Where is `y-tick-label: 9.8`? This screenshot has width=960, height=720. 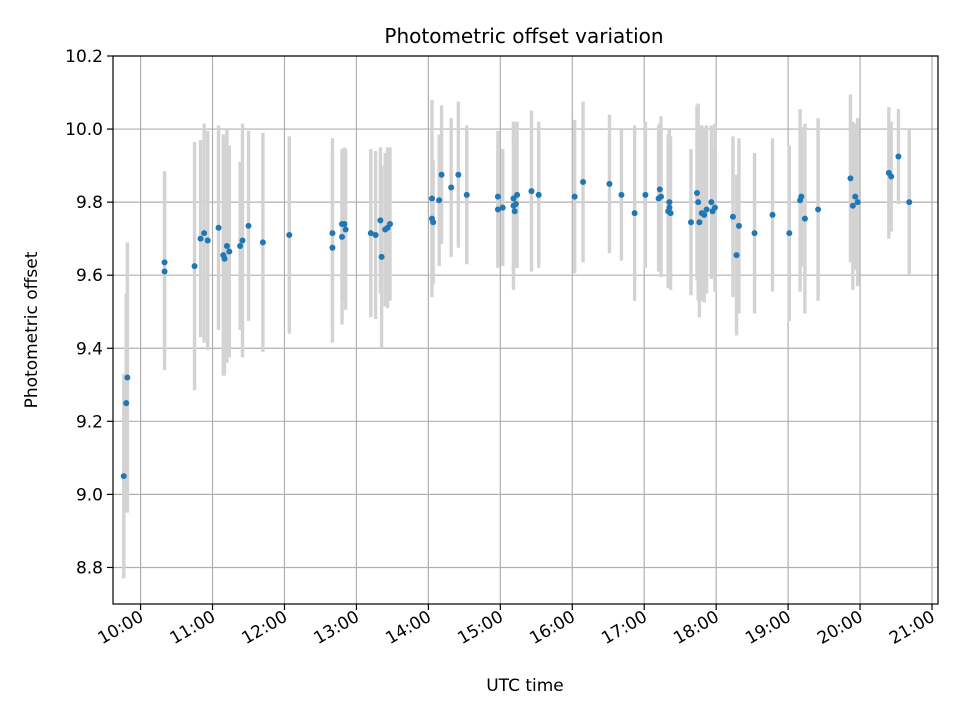
y-tick-label: 9.8 is located at coordinates (89, 203).